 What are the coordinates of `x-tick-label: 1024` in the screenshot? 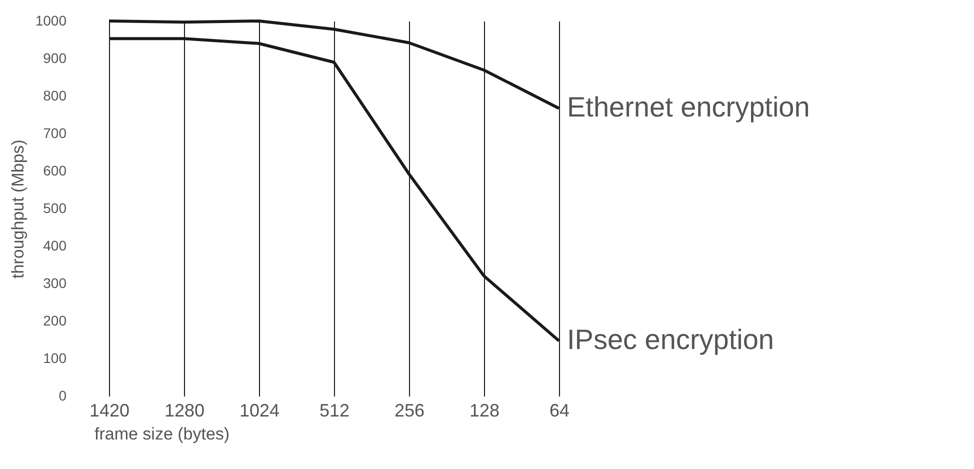 It's located at (259, 410).